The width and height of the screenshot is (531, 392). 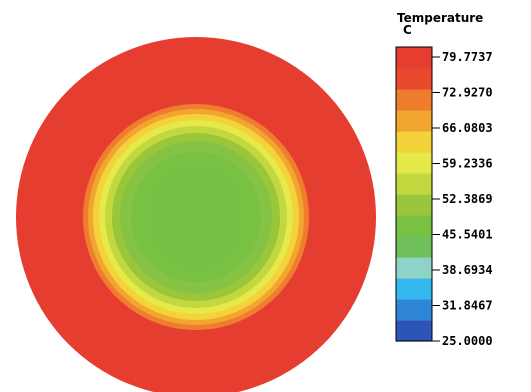 What do you see at coordinates (467, 306) in the screenshot?
I see `legend-tick-label-7: 31.8467` at bounding box center [467, 306].